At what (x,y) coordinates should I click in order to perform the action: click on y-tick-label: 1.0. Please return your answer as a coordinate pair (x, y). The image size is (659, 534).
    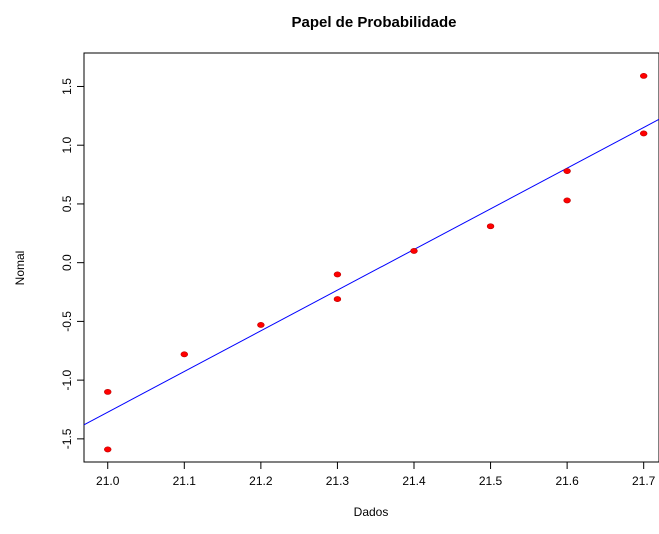
    Looking at the image, I should click on (67, 145).